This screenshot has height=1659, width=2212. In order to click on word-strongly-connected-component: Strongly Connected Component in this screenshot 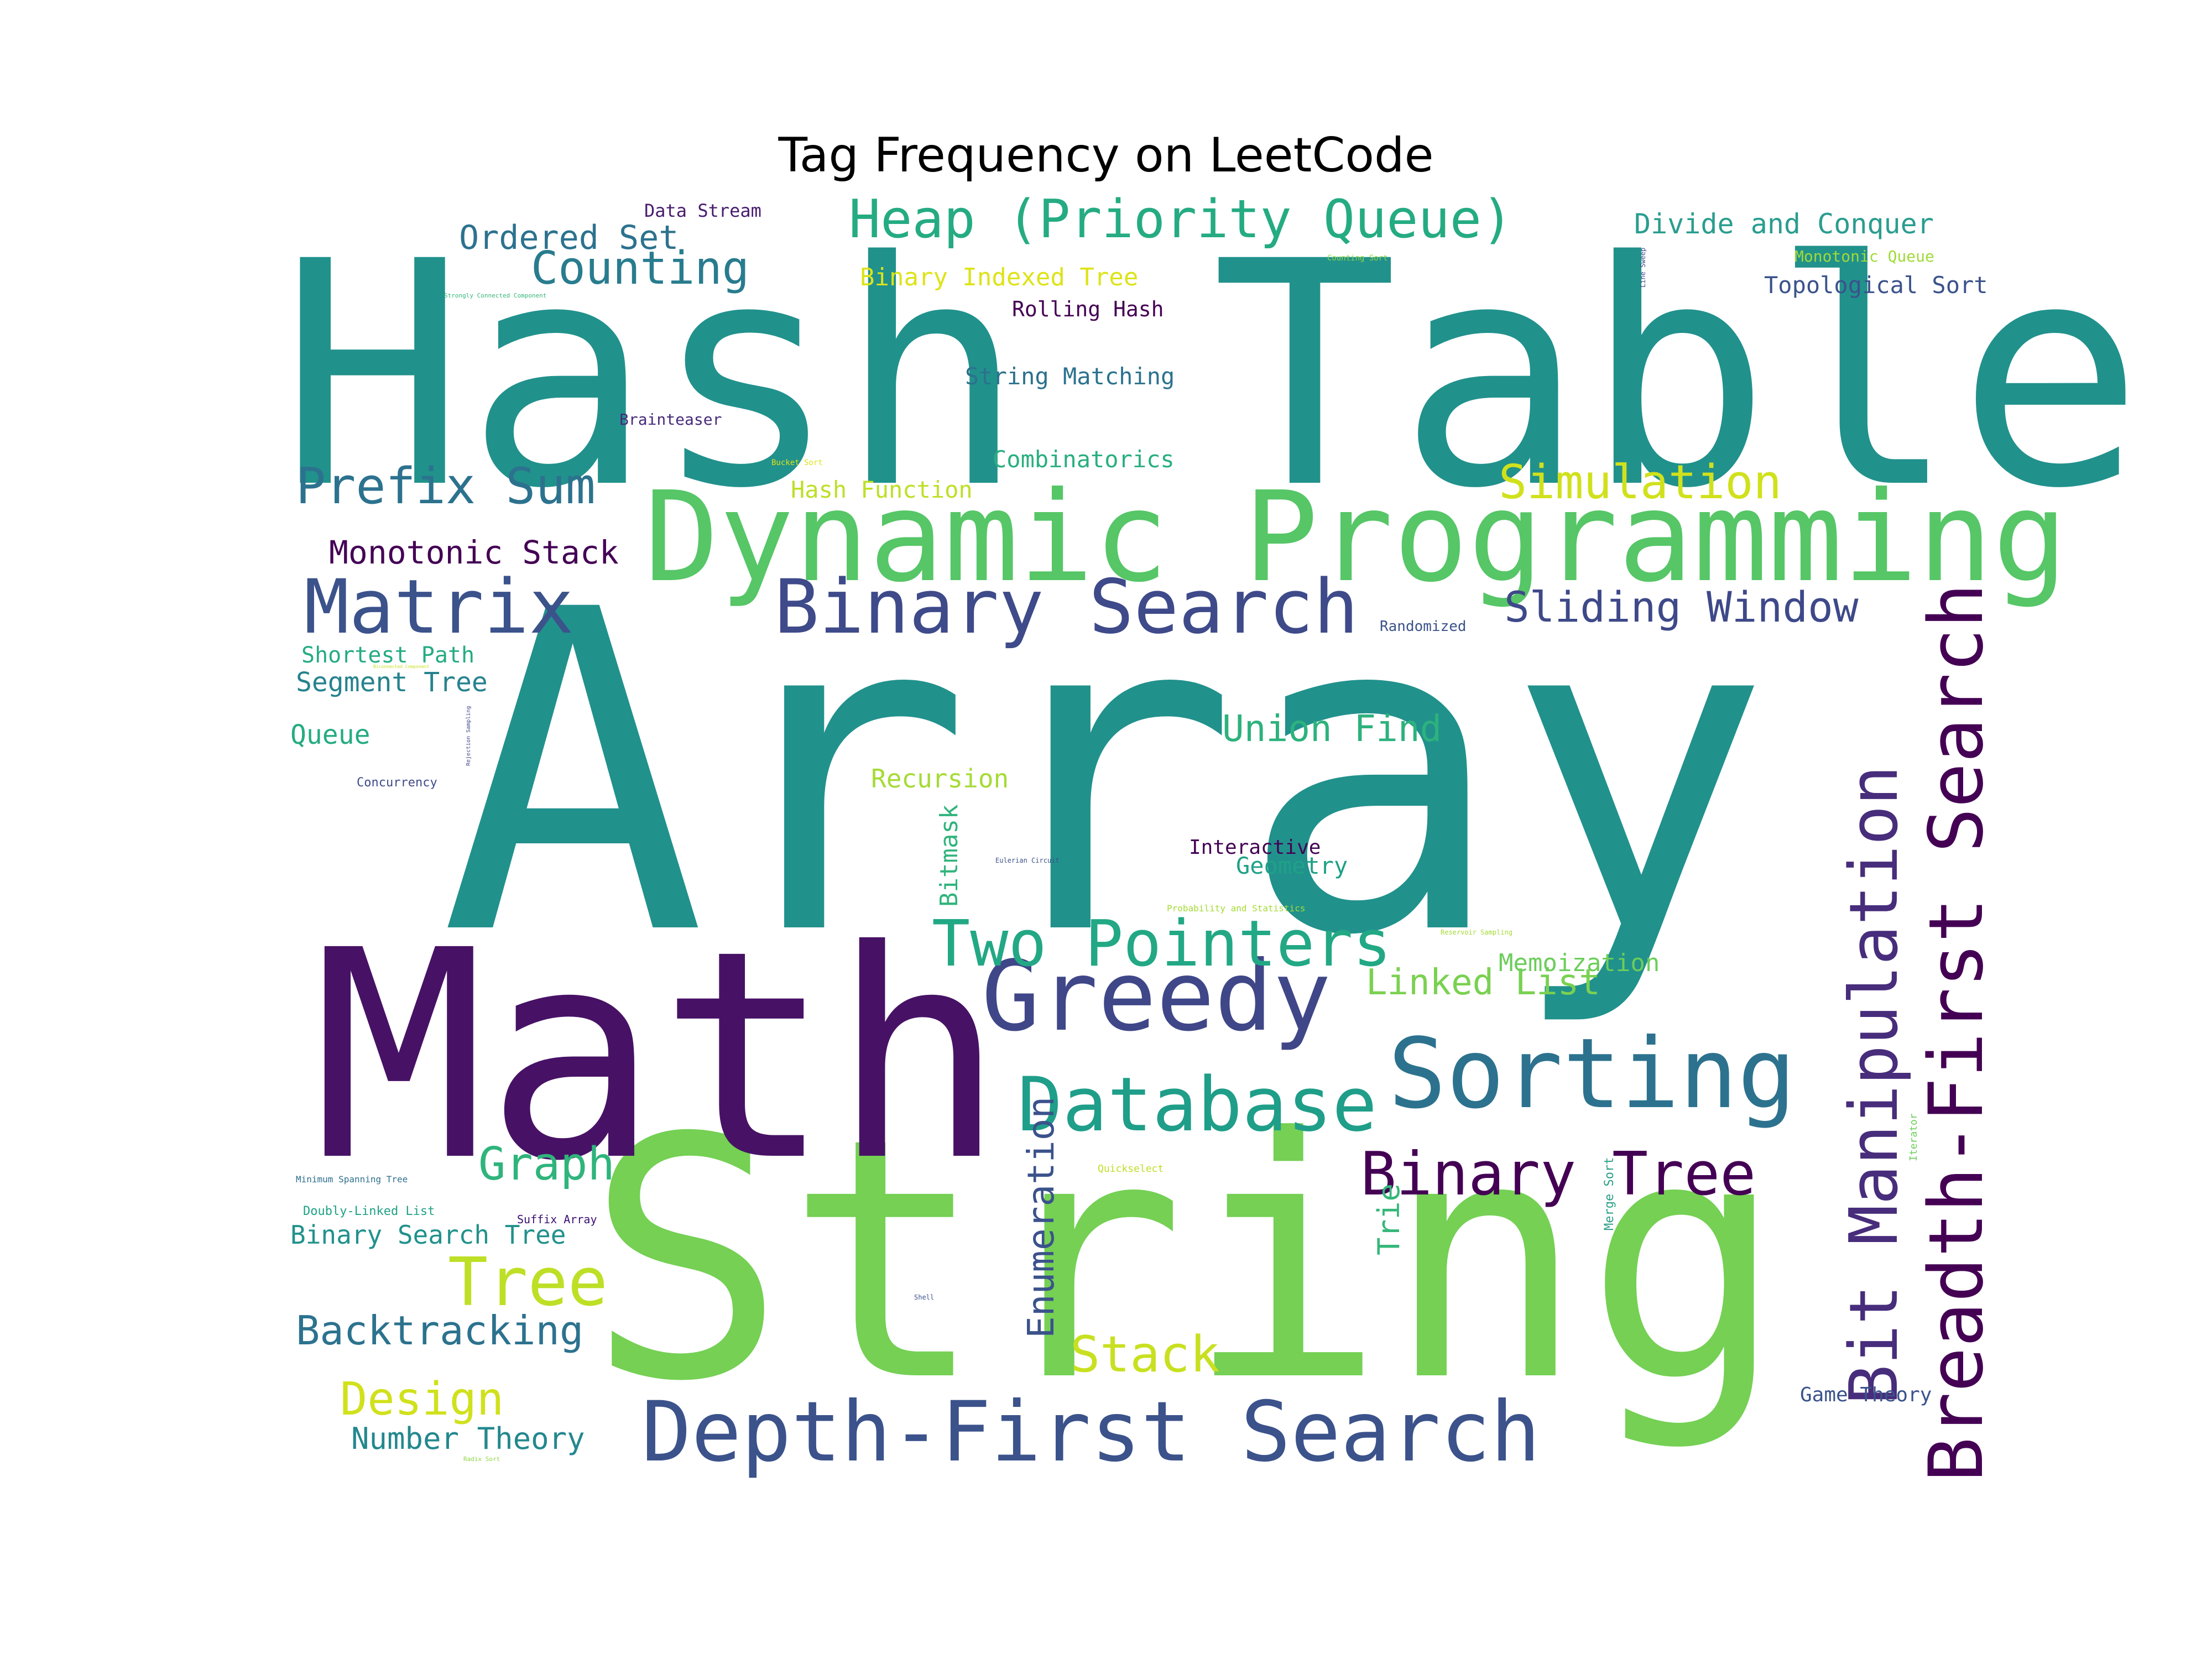, I will do `click(496, 296)`.